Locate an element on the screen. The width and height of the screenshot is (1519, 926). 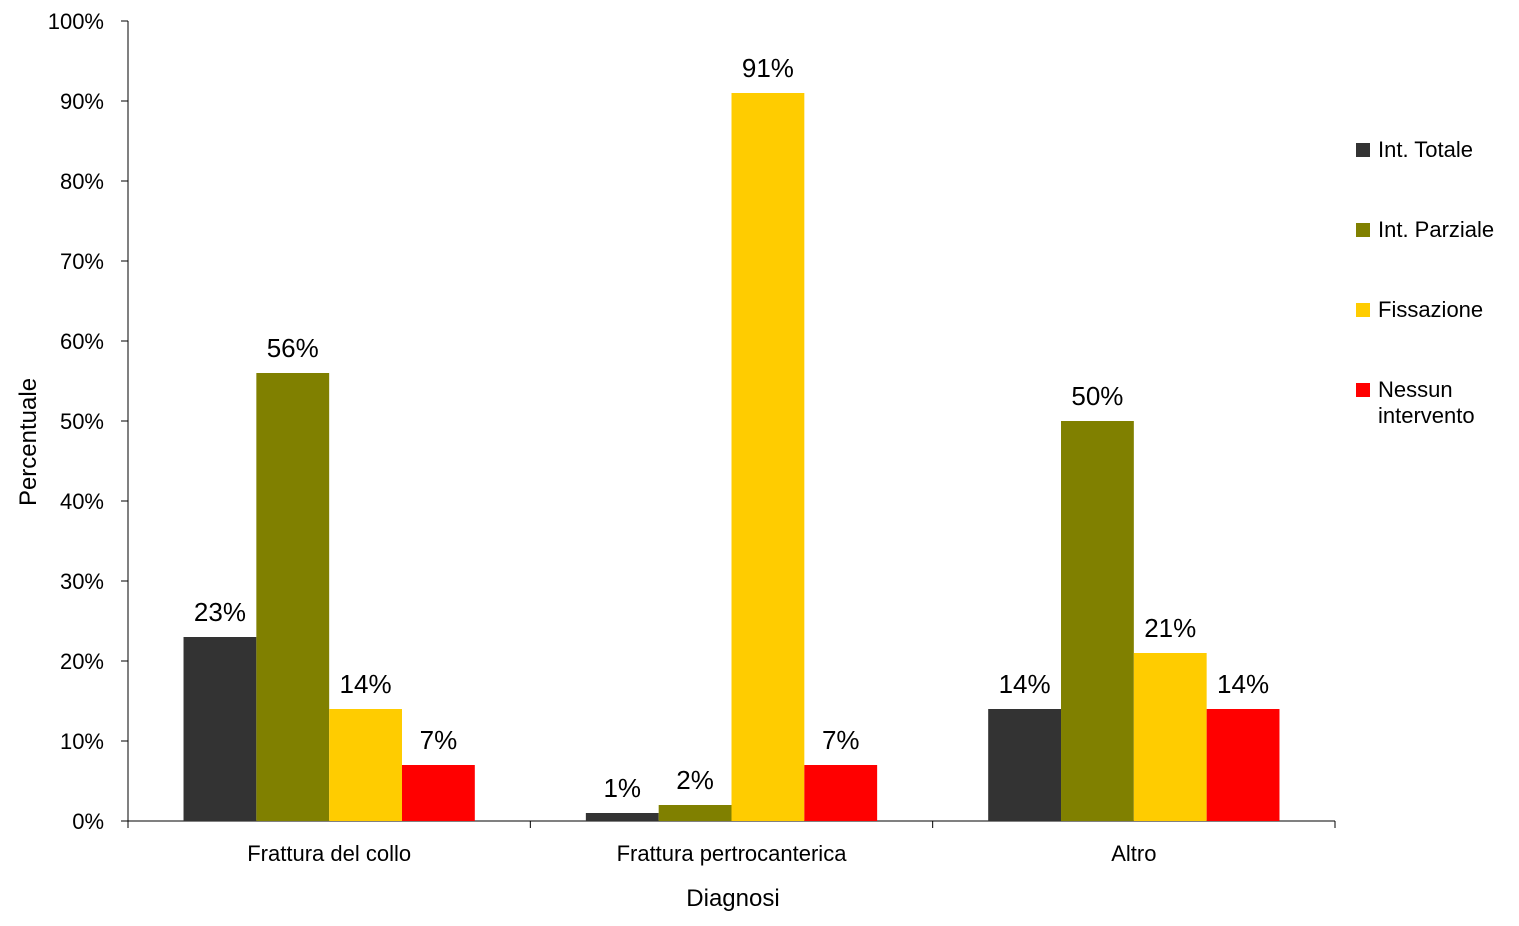
data-label: 2% is located at coordinates (695, 780).